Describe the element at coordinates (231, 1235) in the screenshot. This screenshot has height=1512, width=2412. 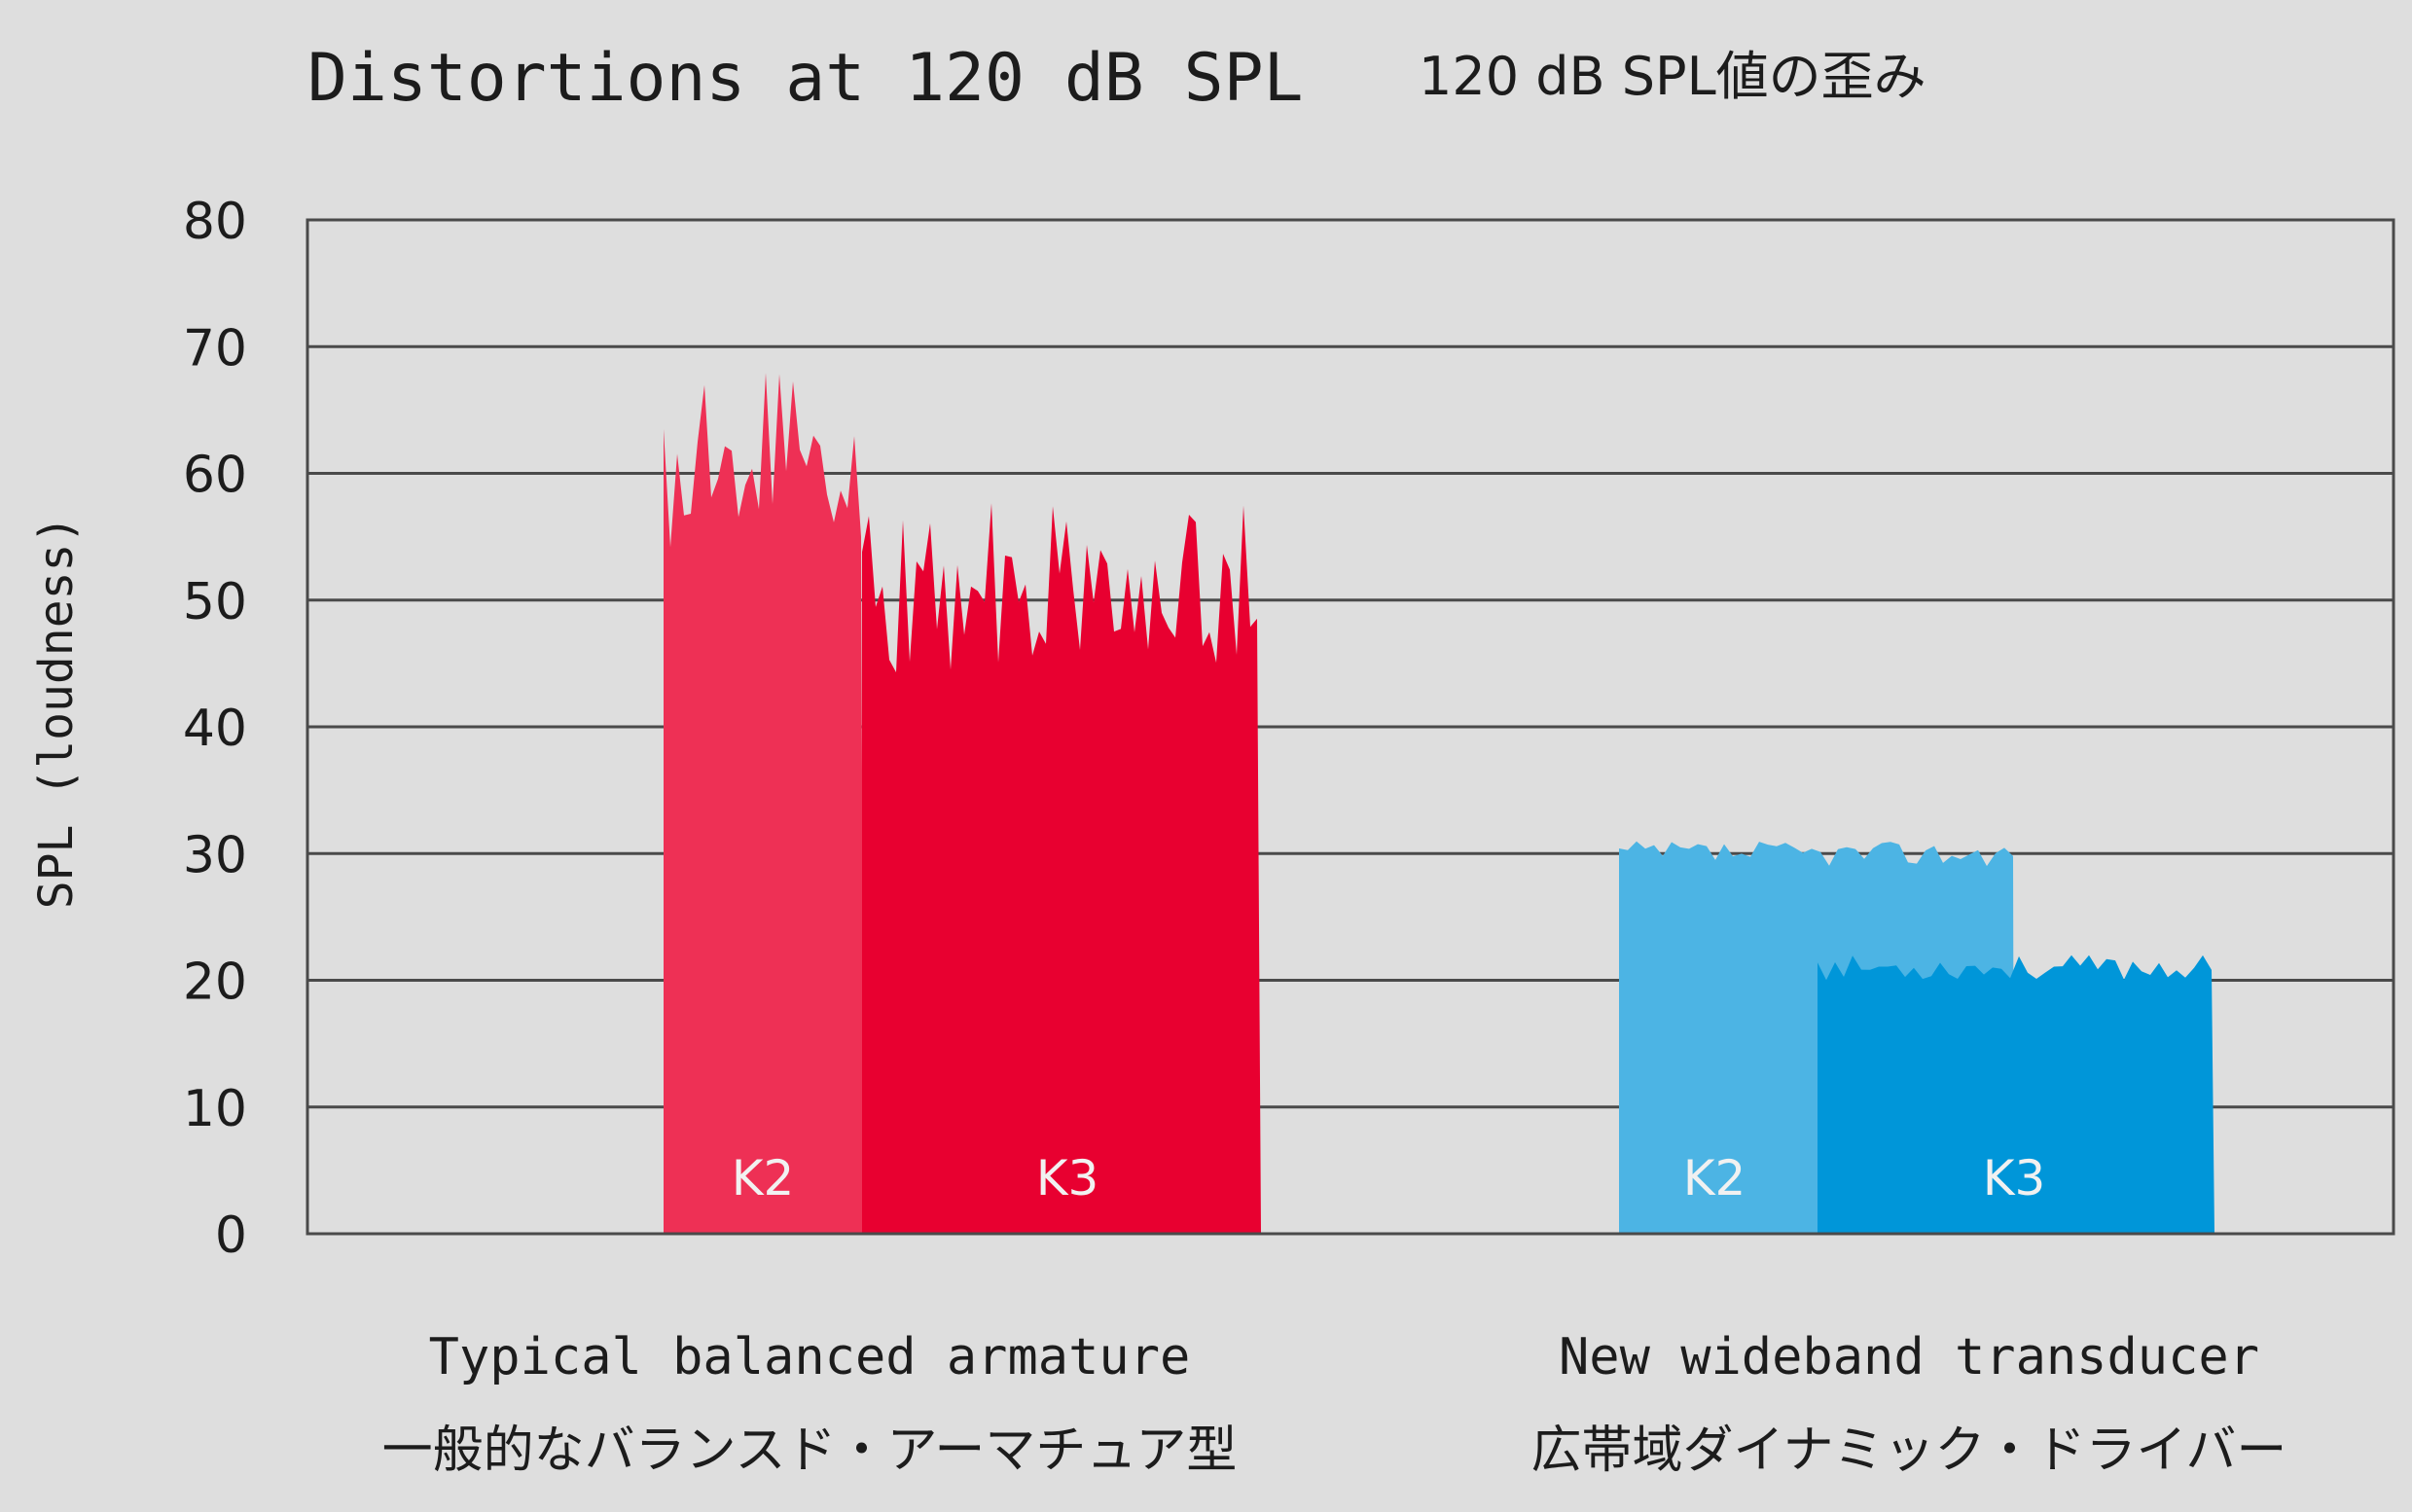
I see `y-tick-label: 0` at that location.